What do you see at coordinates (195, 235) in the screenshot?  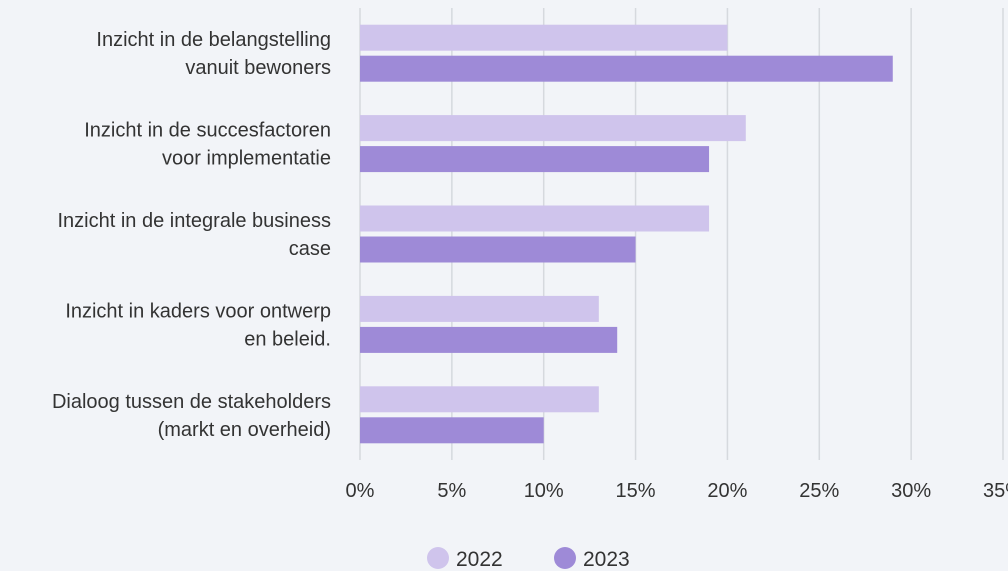 I see `category-label: Inzicht in de integrale business case` at bounding box center [195, 235].